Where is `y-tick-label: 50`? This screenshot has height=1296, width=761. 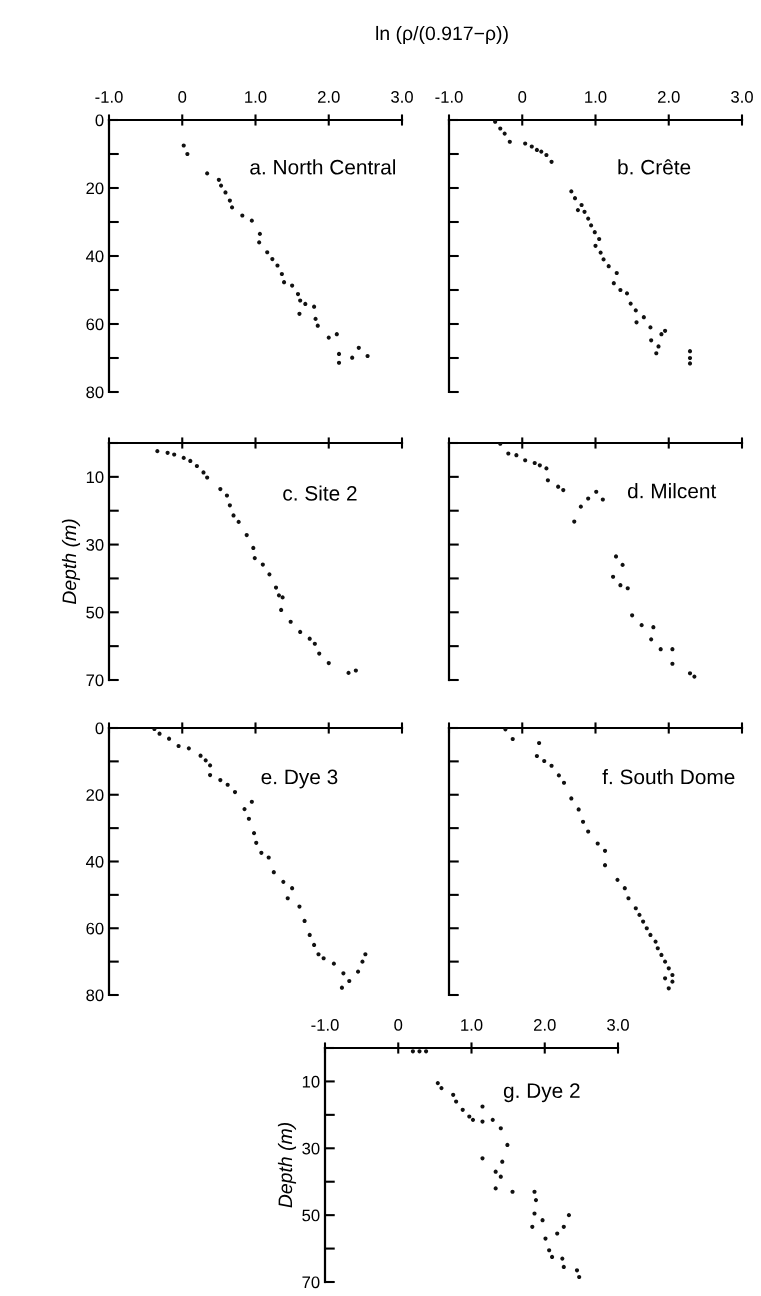
y-tick-label: 50 is located at coordinates (95, 612).